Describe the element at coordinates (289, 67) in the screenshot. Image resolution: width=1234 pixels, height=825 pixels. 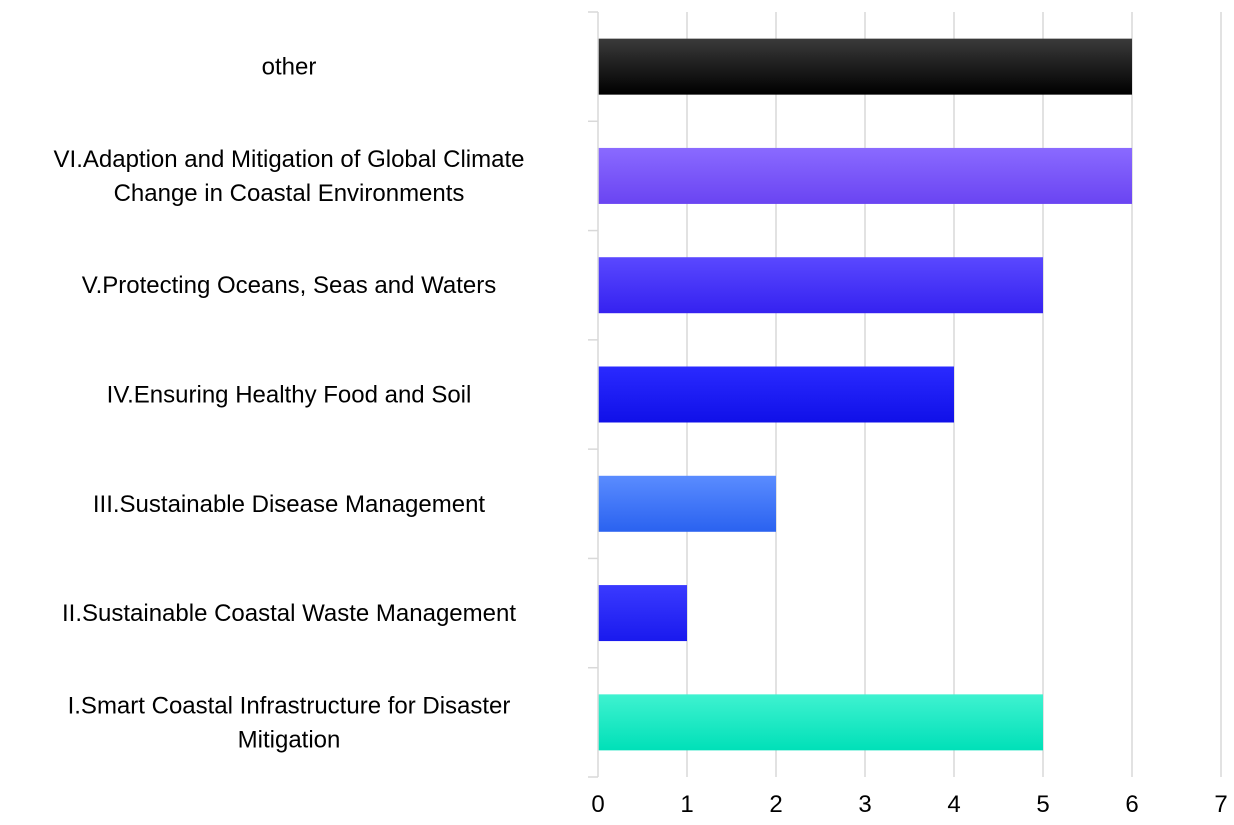
I see `category-label-7: other` at that location.